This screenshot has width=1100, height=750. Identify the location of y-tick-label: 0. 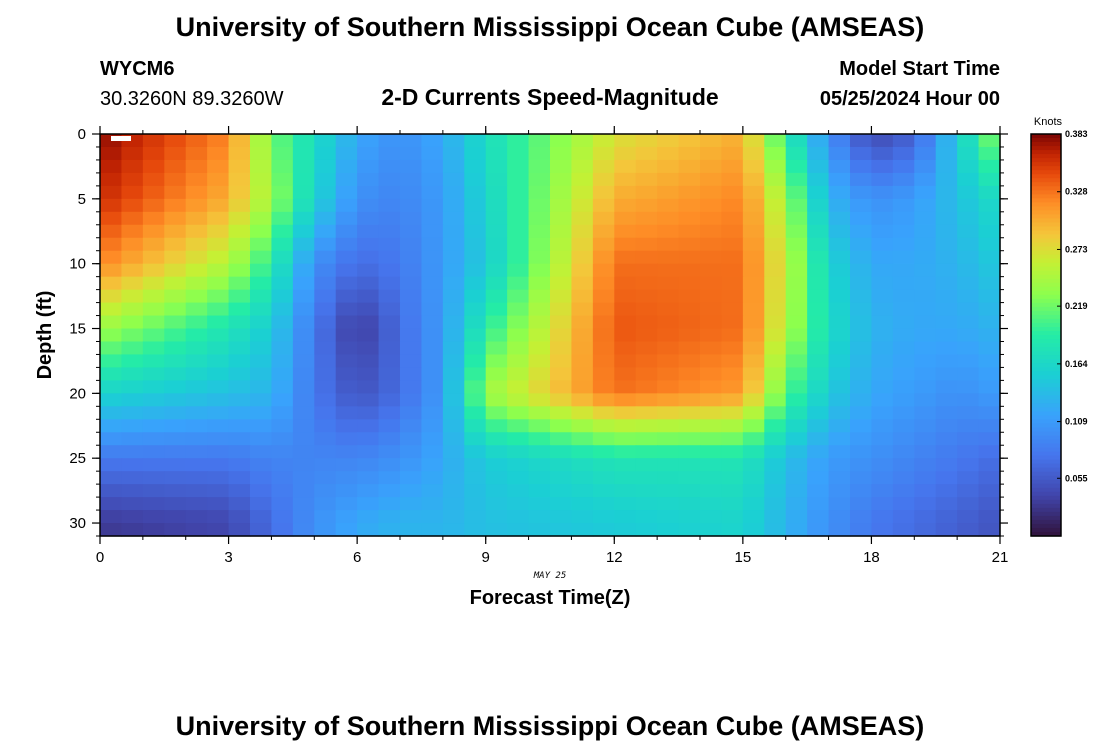
(82, 134).